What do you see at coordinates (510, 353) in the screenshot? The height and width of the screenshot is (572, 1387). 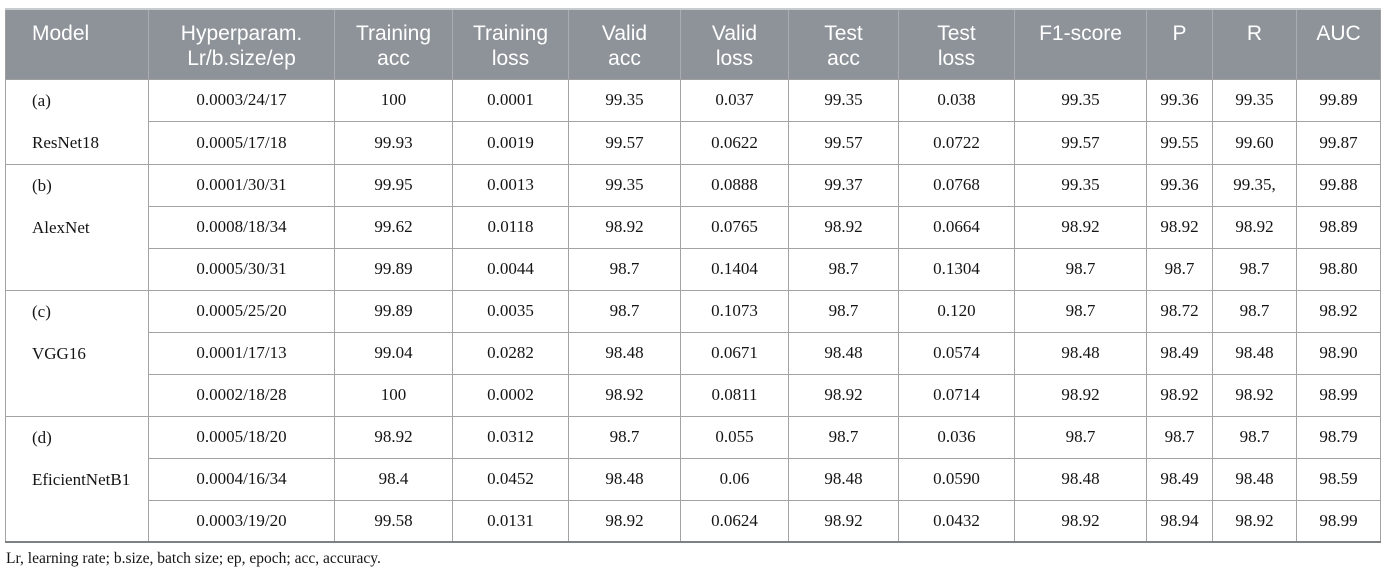 I see `cell-training-loss: 0.0282` at bounding box center [510, 353].